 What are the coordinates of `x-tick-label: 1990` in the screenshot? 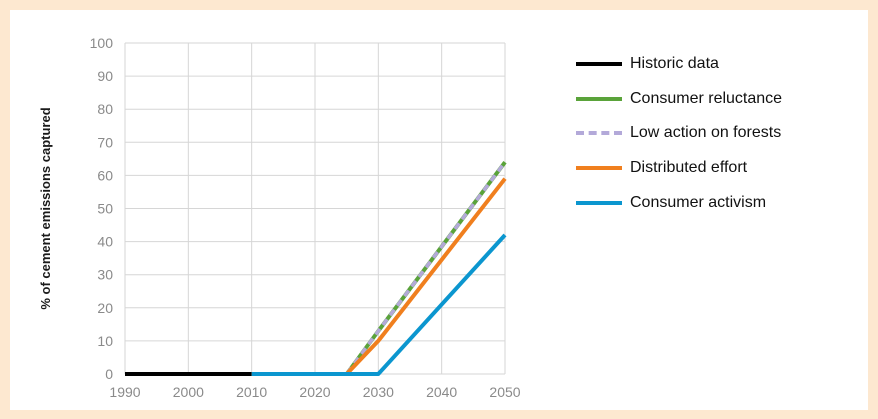 It's located at (124, 392).